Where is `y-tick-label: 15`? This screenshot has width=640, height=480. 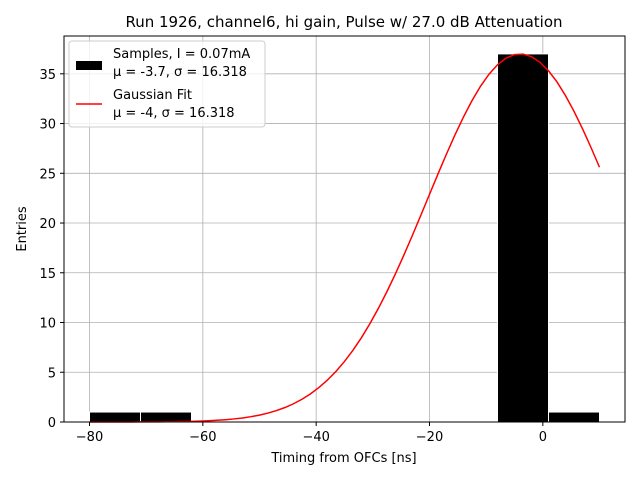 y-tick-label: 15 is located at coordinates (47, 274).